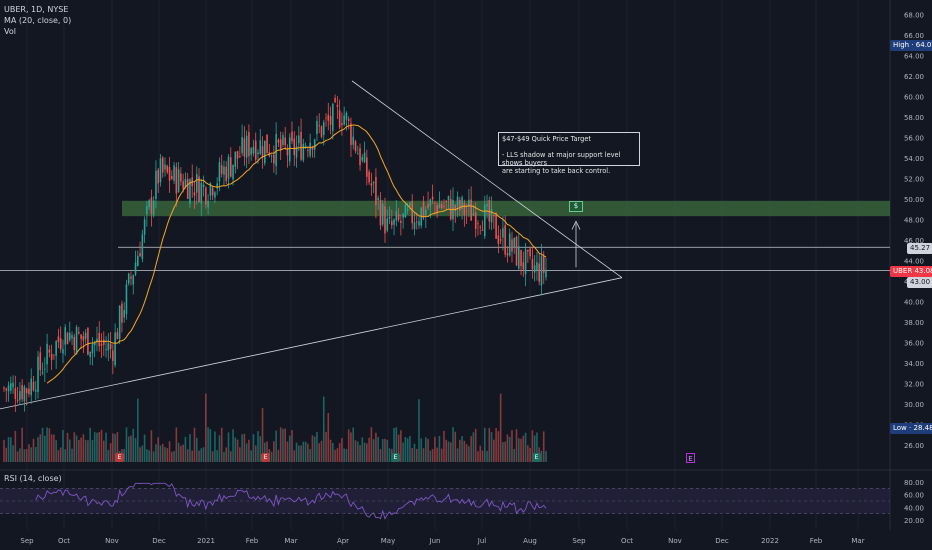  What do you see at coordinates (914, 159) in the screenshot?
I see `price-tick-label: 54.00` at bounding box center [914, 159].